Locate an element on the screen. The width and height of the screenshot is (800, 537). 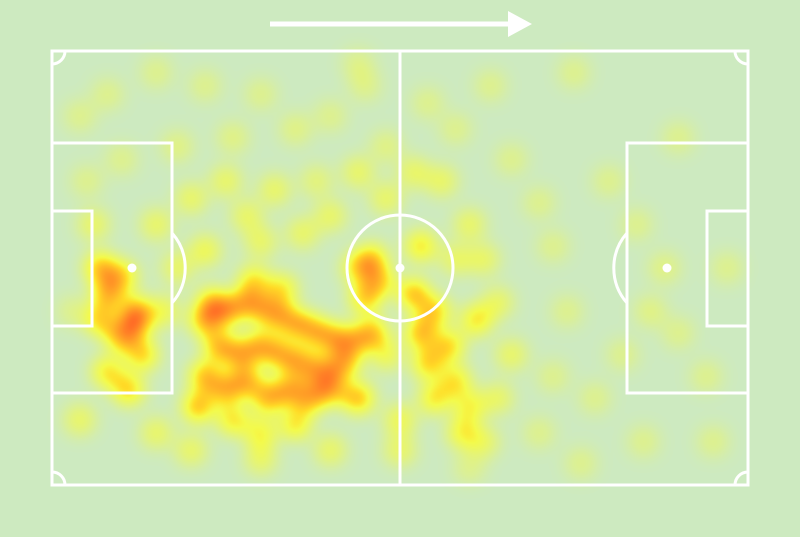
right-six-yard-box is located at coordinates (727, 268).